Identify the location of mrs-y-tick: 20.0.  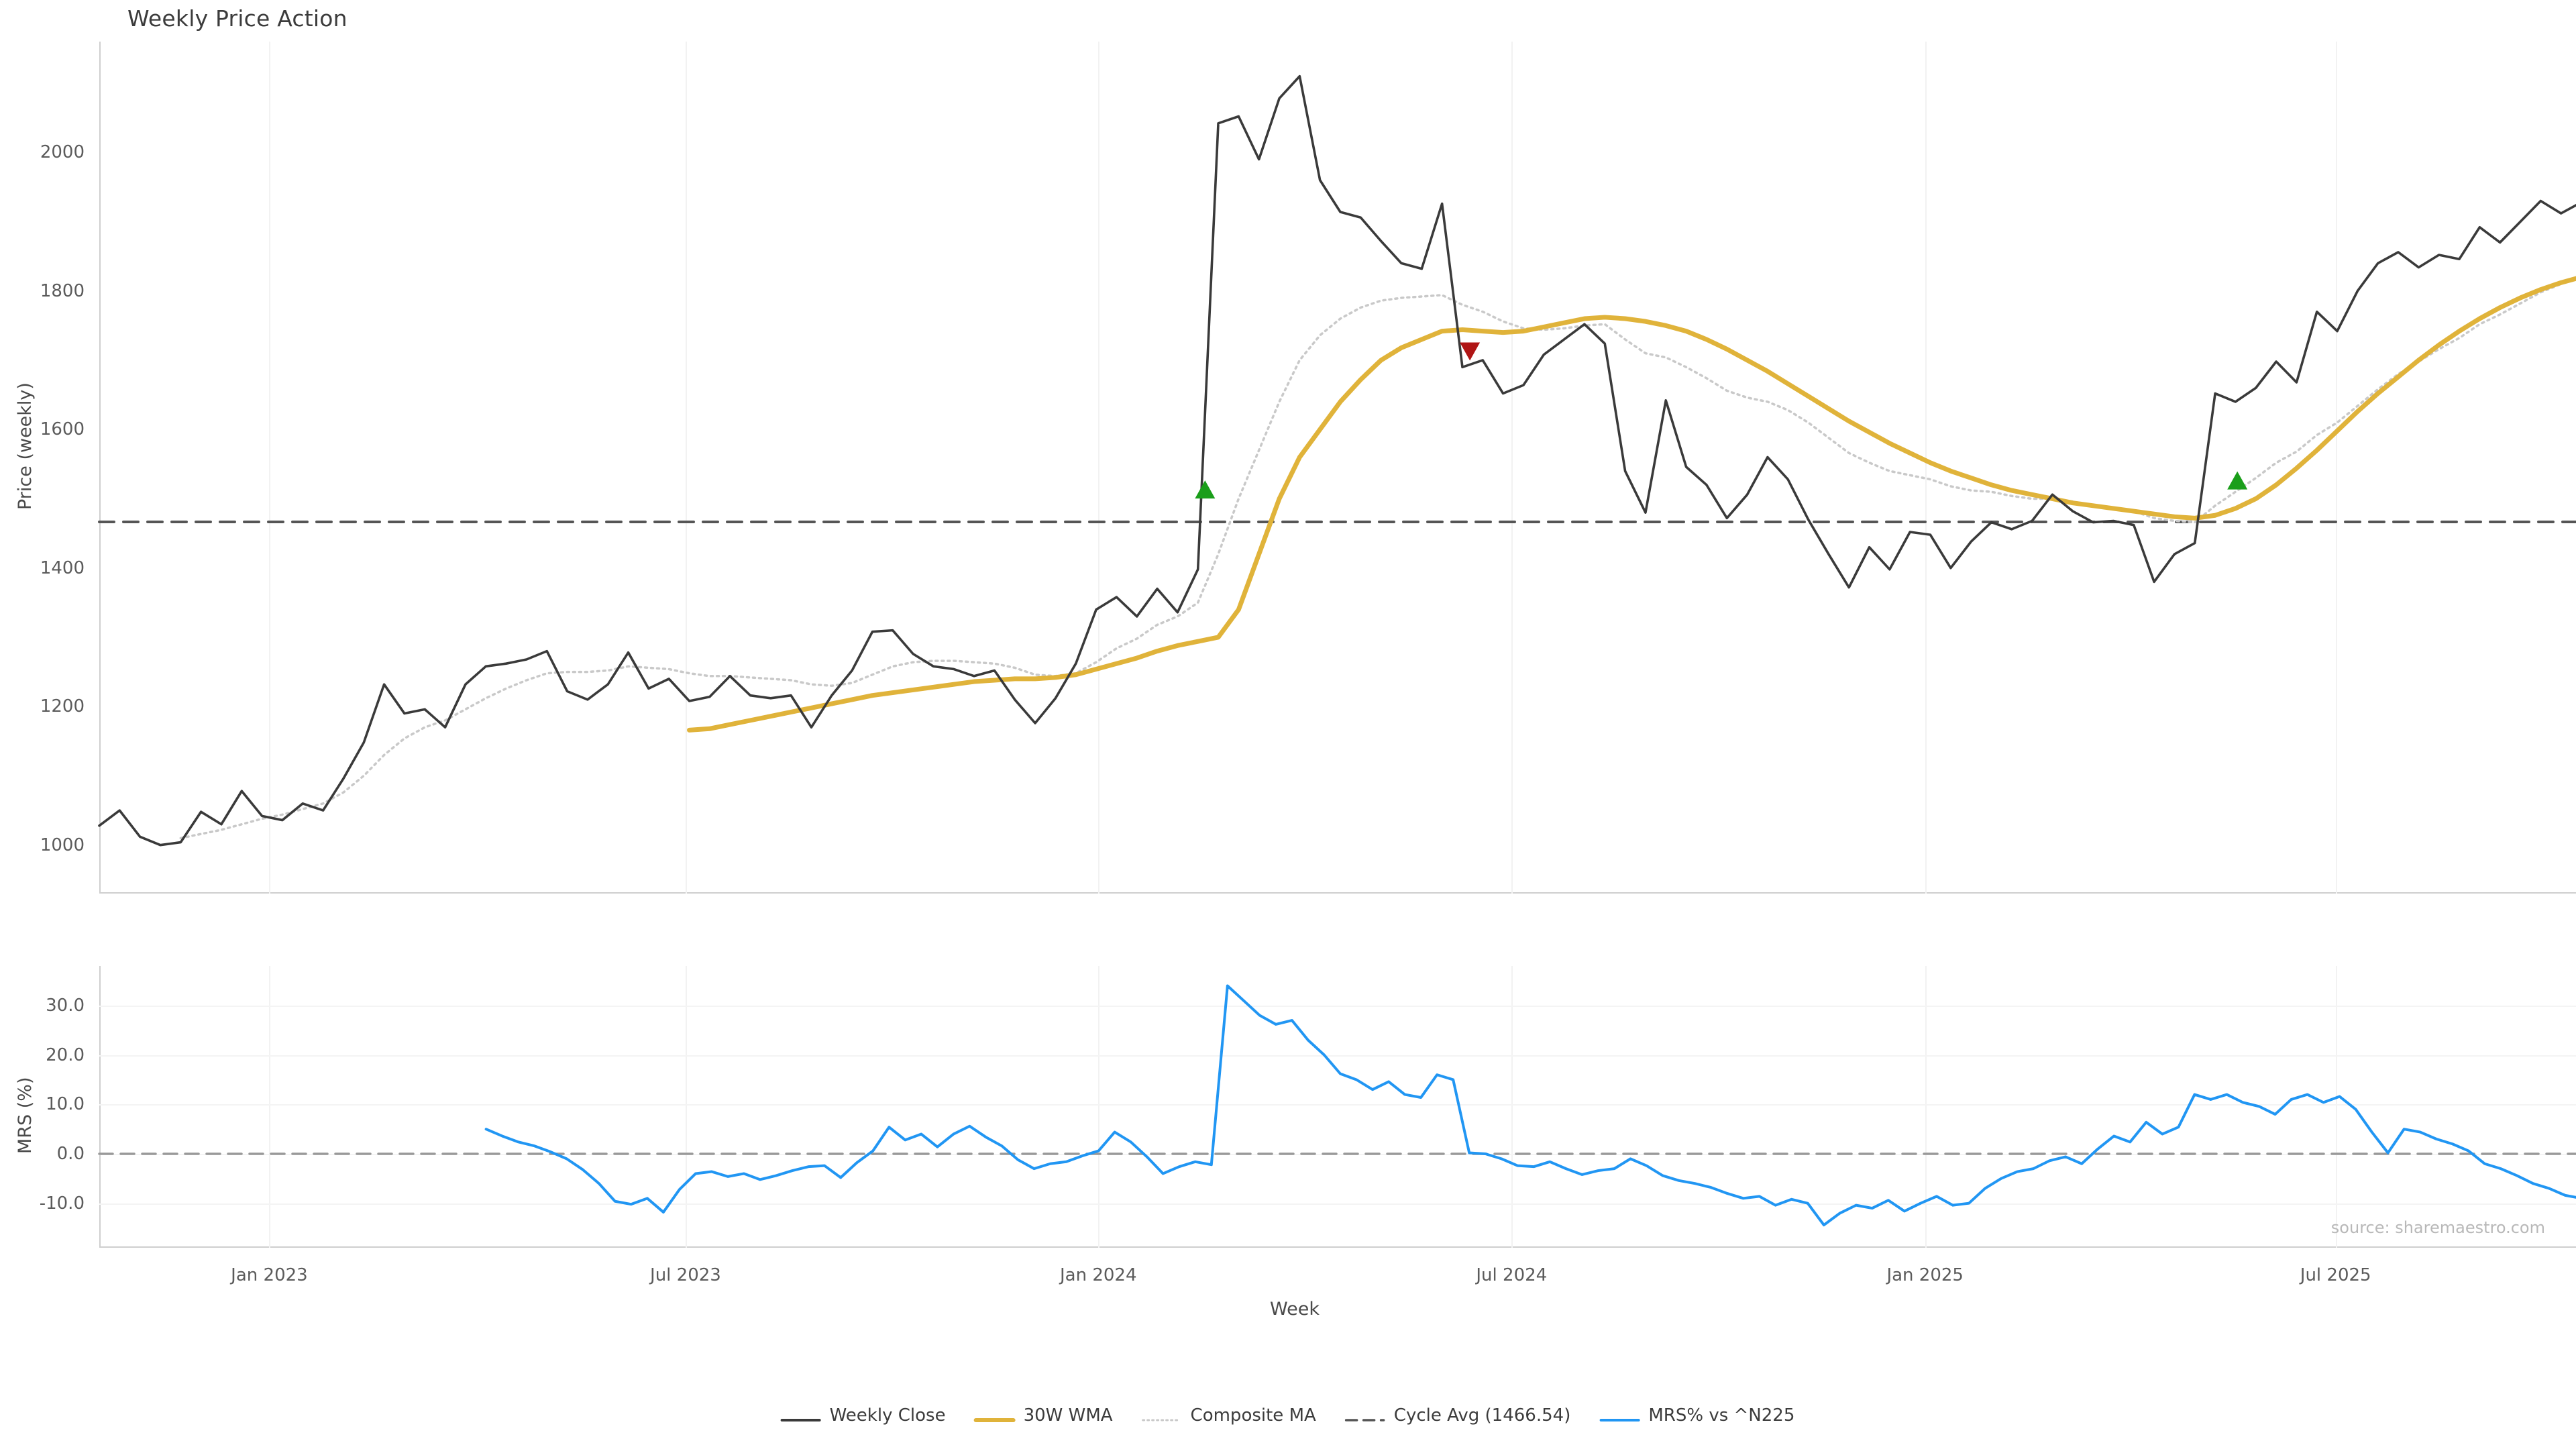
(65, 1054).